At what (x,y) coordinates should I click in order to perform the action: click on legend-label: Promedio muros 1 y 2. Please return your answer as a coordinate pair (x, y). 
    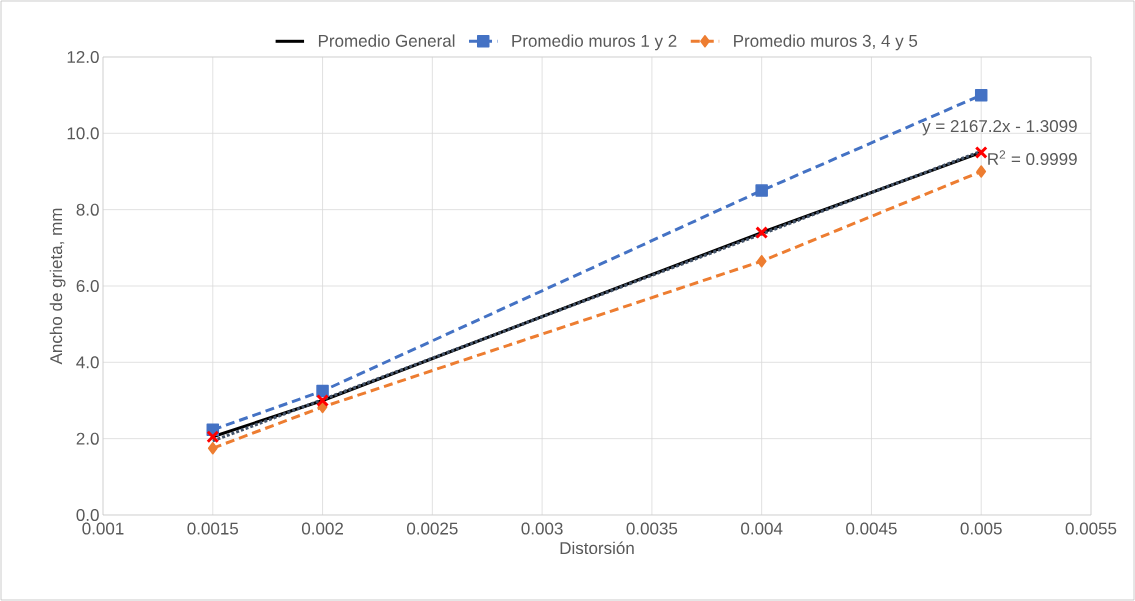
    Looking at the image, I should click on (594, 42).